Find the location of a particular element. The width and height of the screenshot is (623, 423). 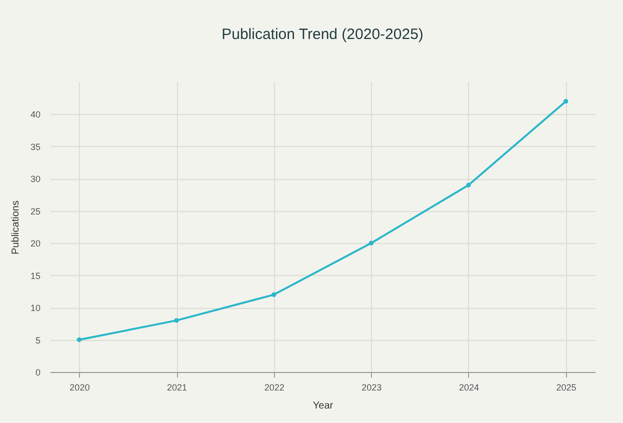

y-tick-label: 40 is located at coordinates (35, 115).